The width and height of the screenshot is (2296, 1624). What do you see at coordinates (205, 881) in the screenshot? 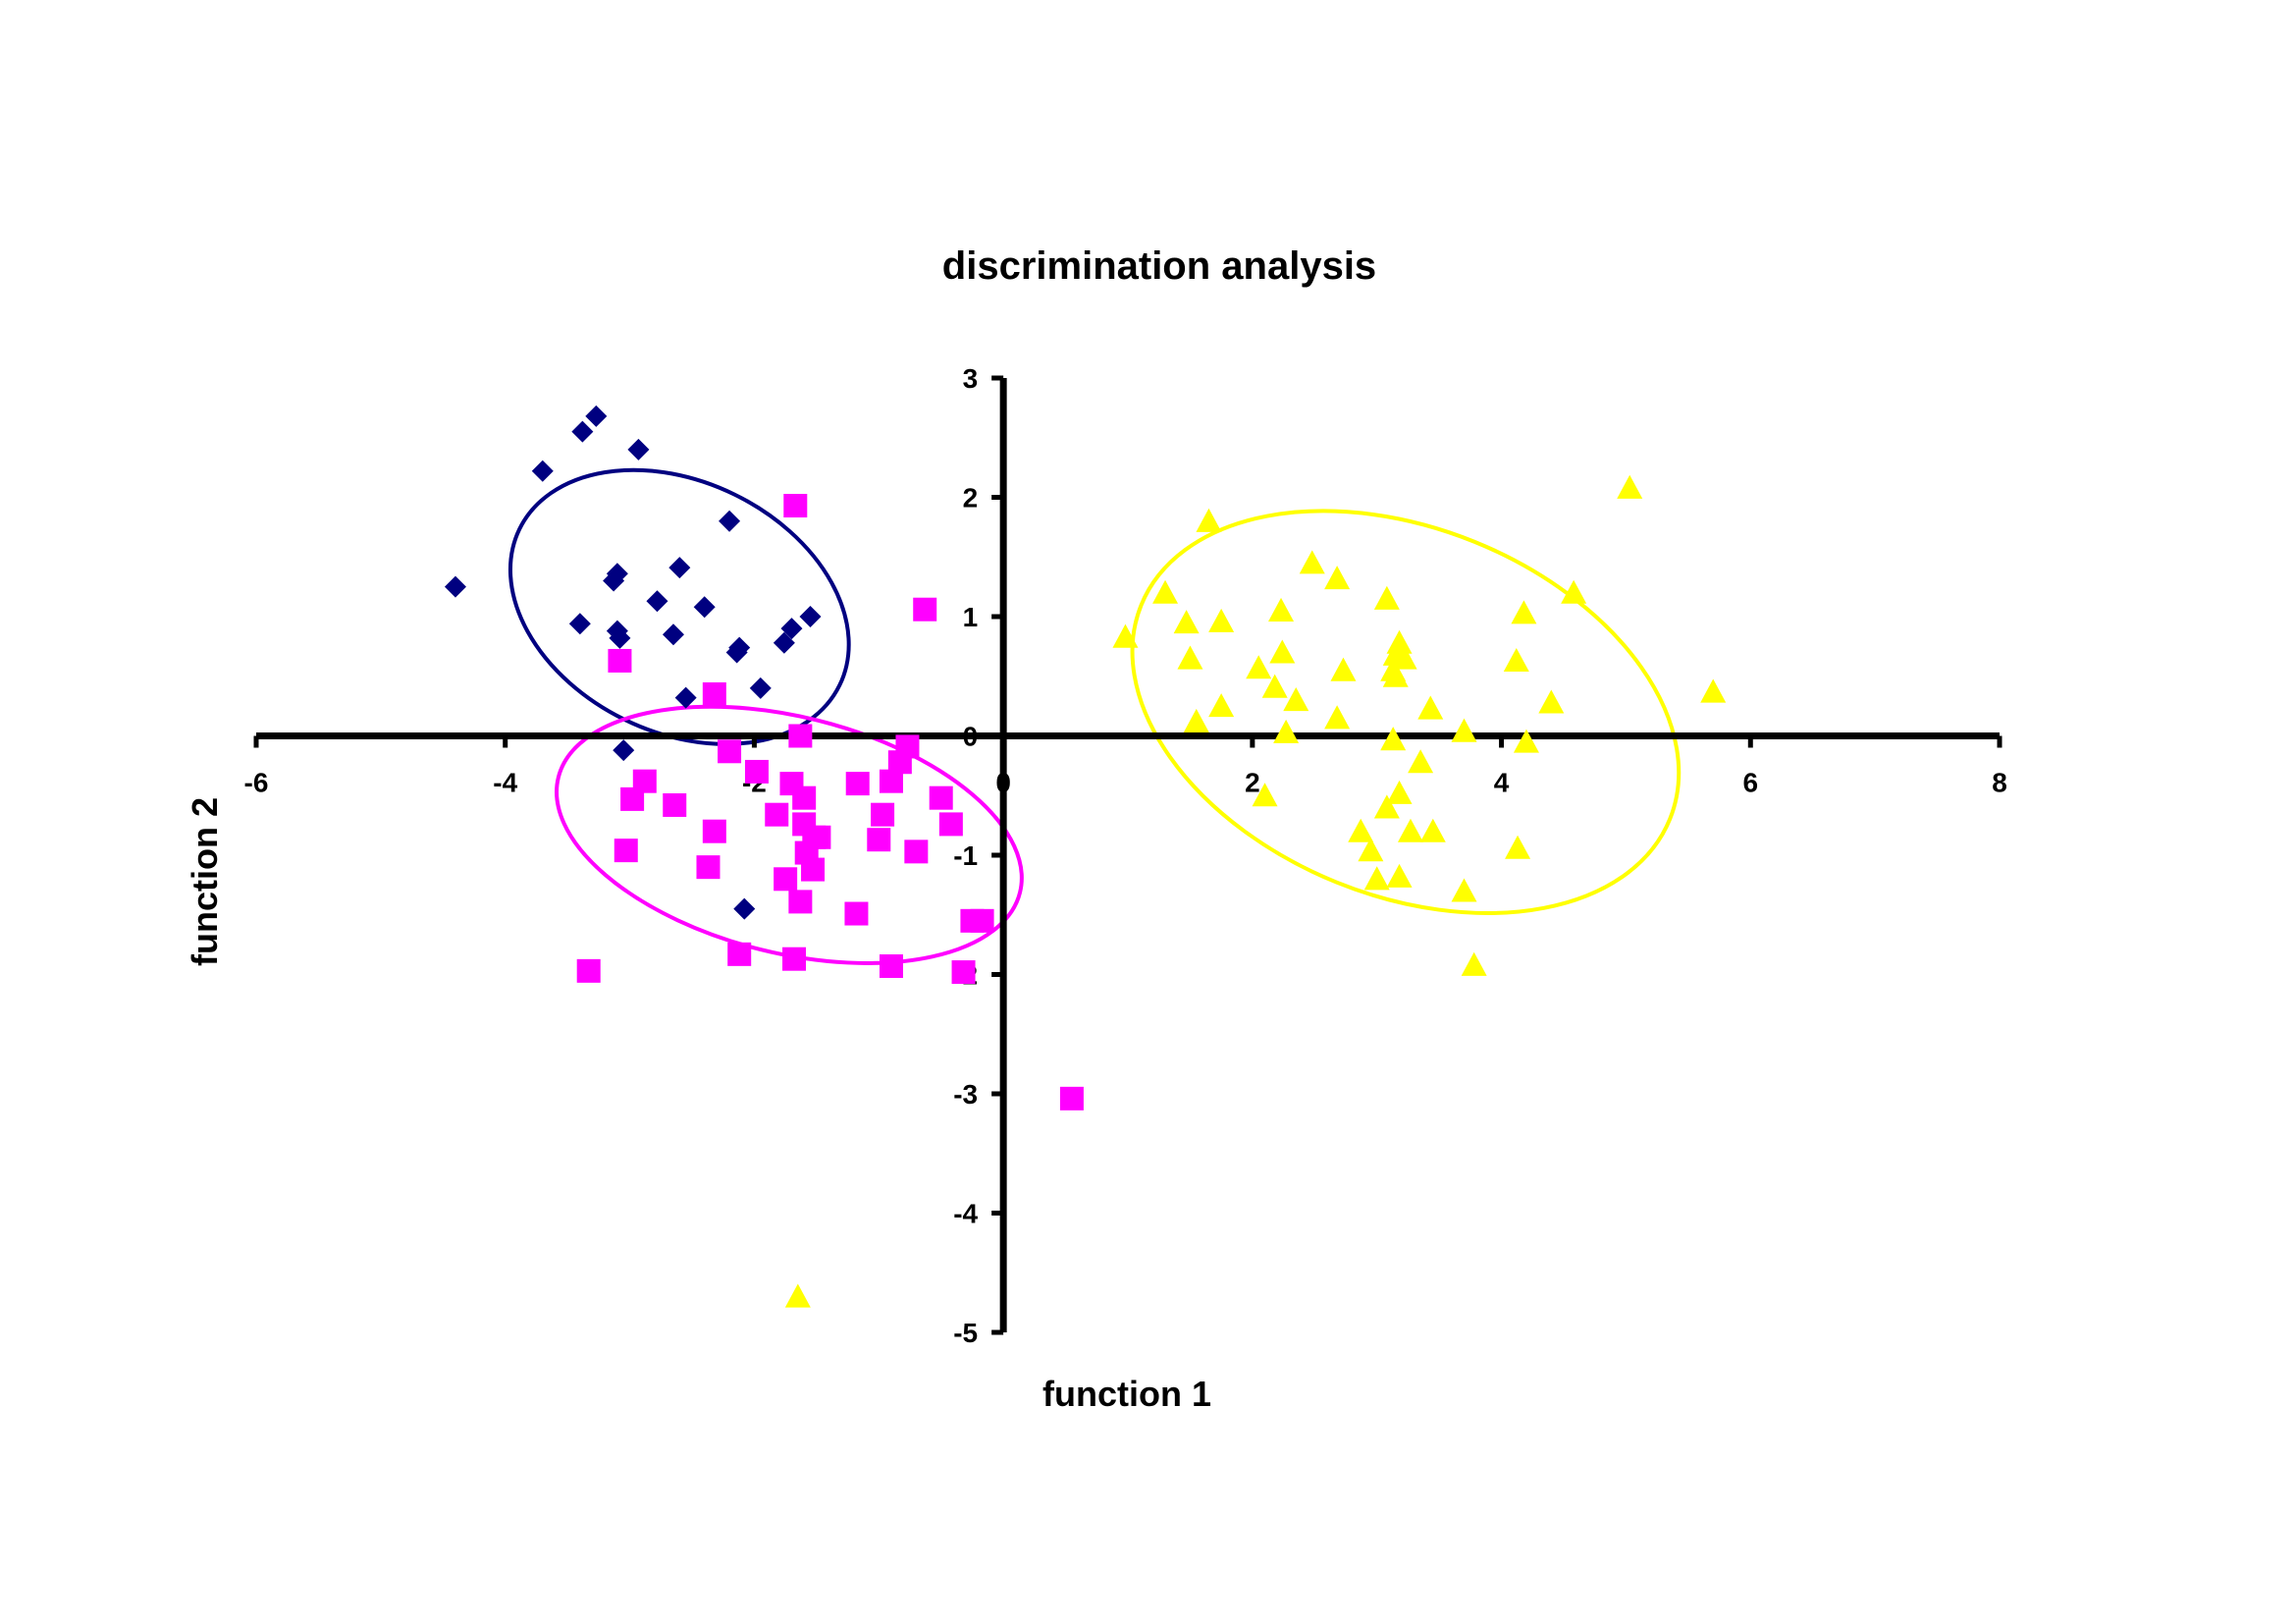
I see `y-axis-label: function 2` at bounding box center [205, 881].